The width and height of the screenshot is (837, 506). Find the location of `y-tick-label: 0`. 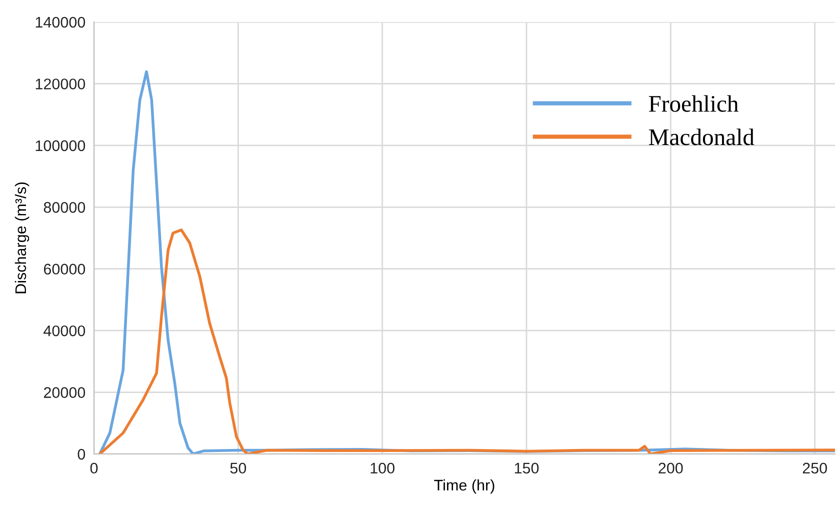

y-tick-label: 0 is located at coordinates (82, 454).